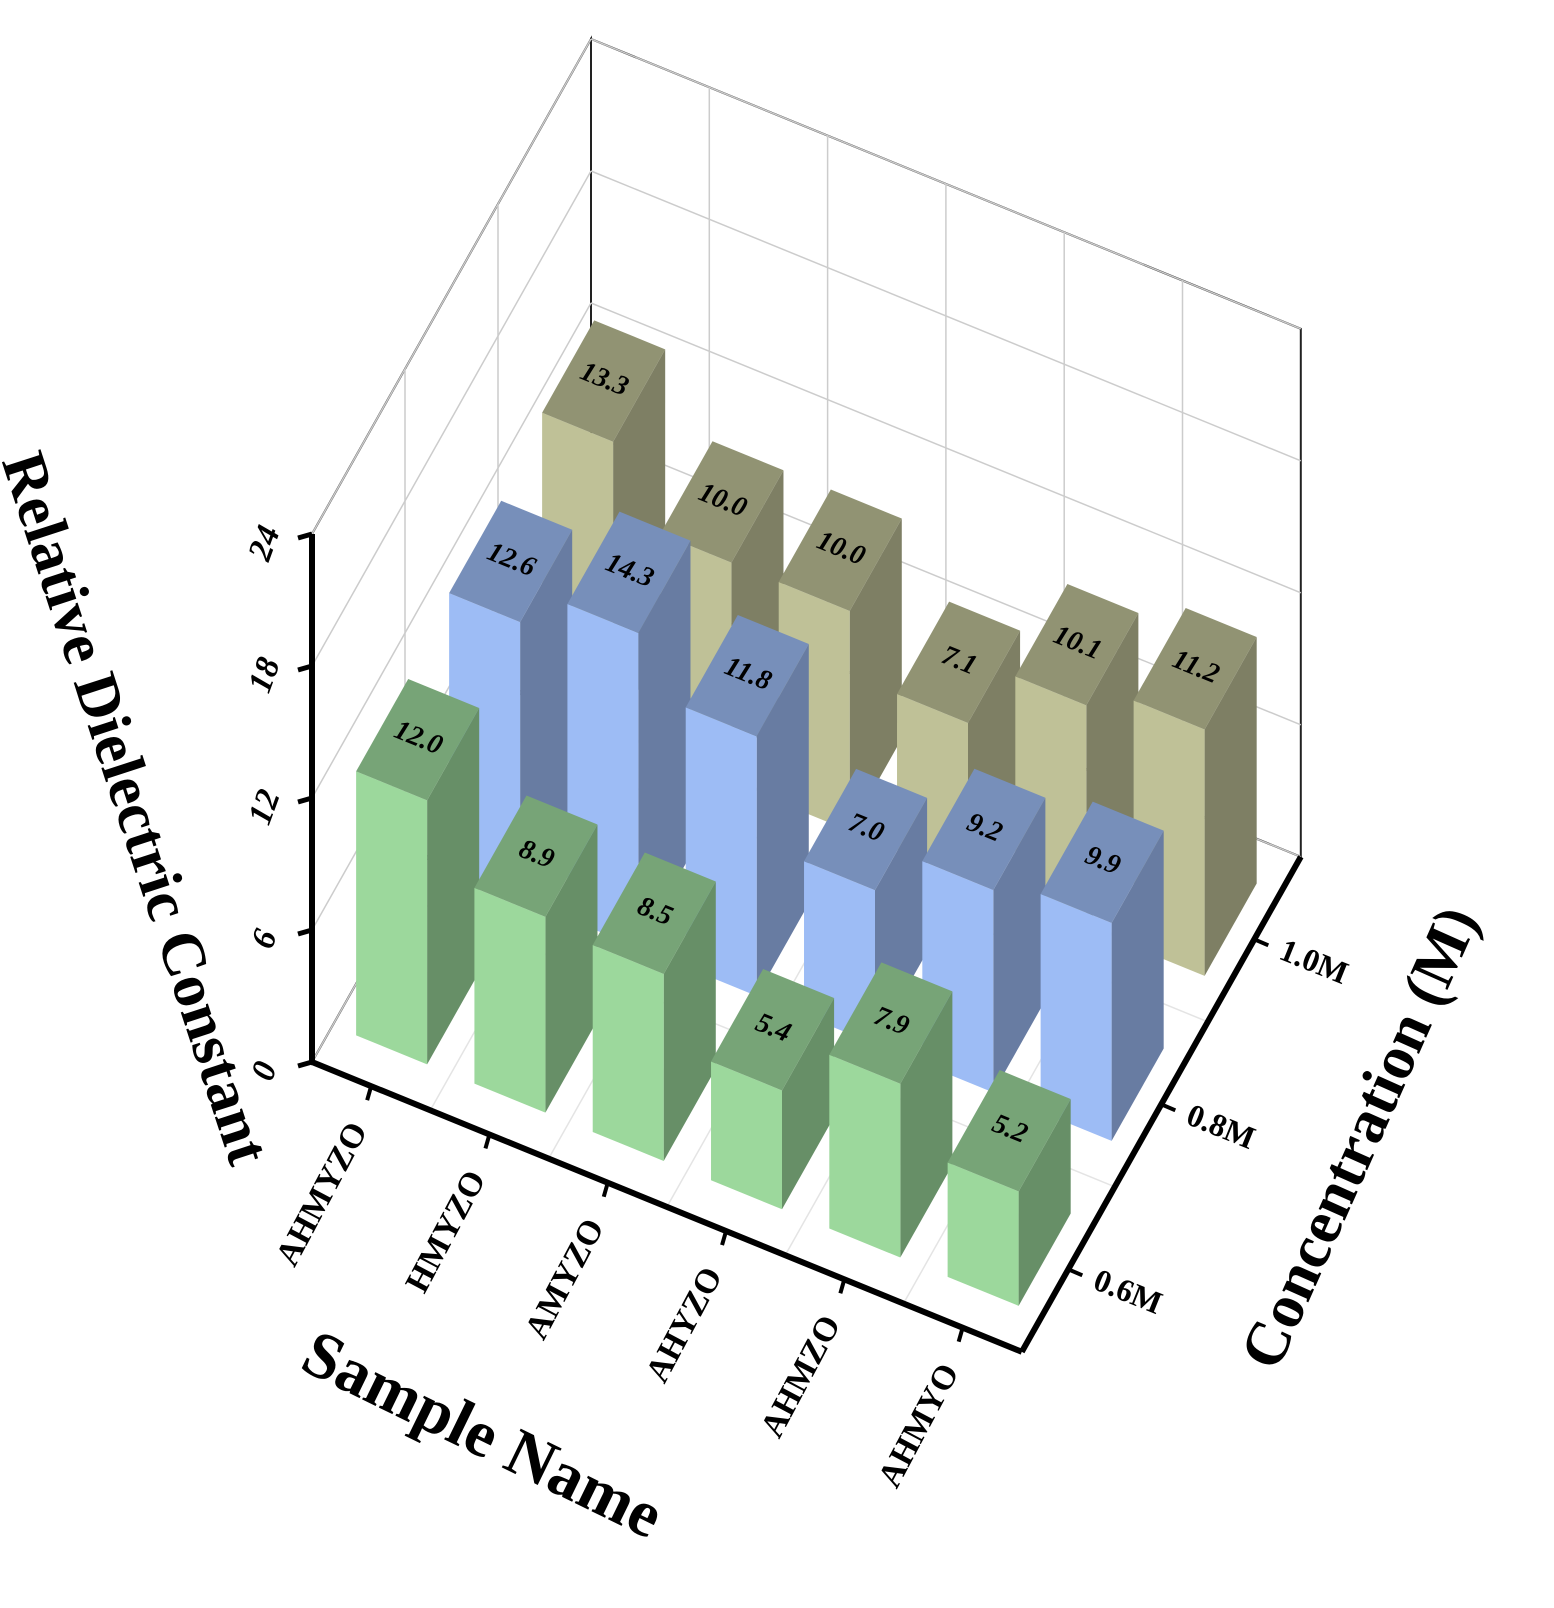 The image size is (1554, 1608). Describe the element at coordinates (684, 1324) in the screenshot. I see `x-tick-label: AHYZO` at that location.